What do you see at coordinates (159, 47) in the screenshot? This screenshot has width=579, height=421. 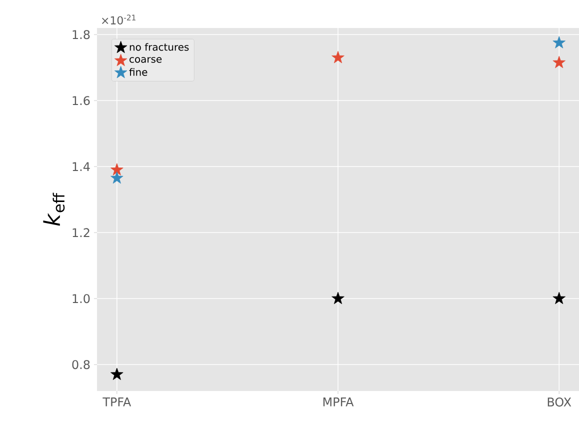 I see `legend-label: no fractures` at bounding box center [159, 47].